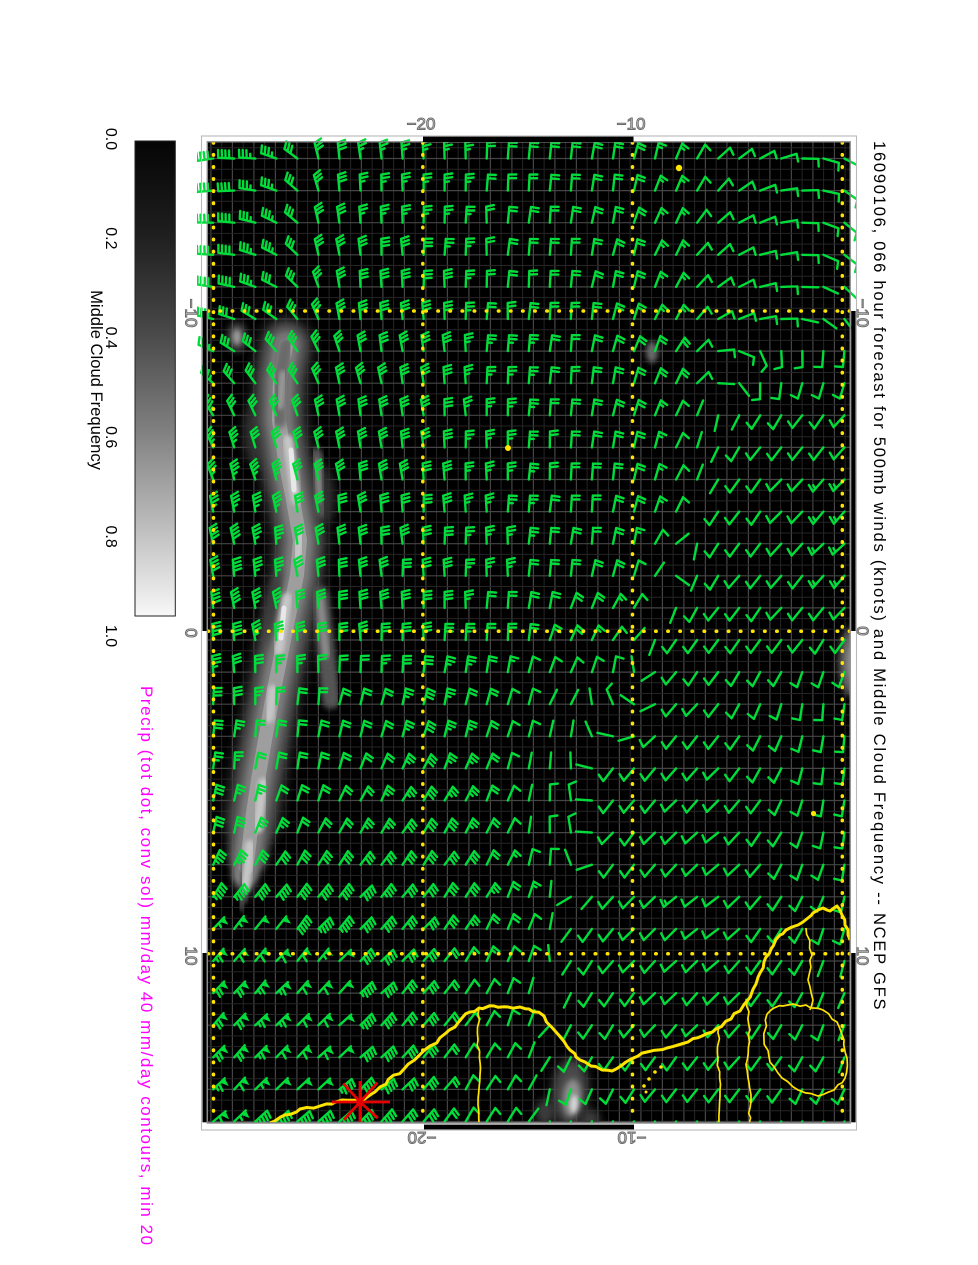 This screenshot has width=978, height=1265. What do you see at coordinates (110, 437) in the screenshot?
I see `svg-text: 0.6` at bounding box center [110, 437].